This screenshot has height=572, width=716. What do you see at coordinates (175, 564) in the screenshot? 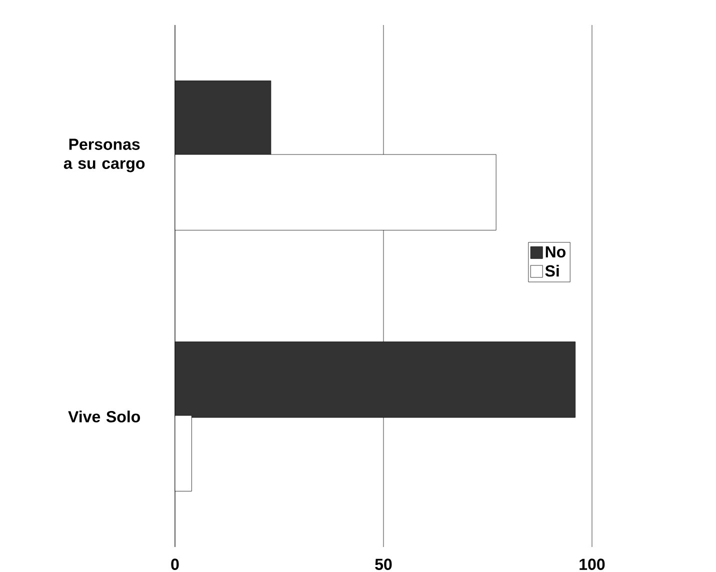
I see `x-tick-label: 0` at bounding box center [175, 564].